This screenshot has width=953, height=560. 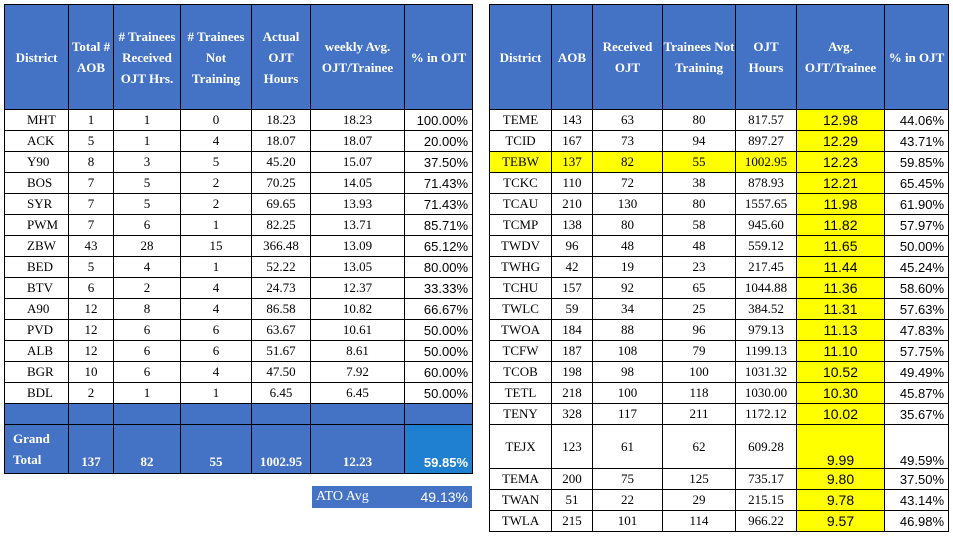 What do you see at coordinates (91, 246) in the screenshot?
I see `cell-total-aob: 43` at bounding box center [91, 246].